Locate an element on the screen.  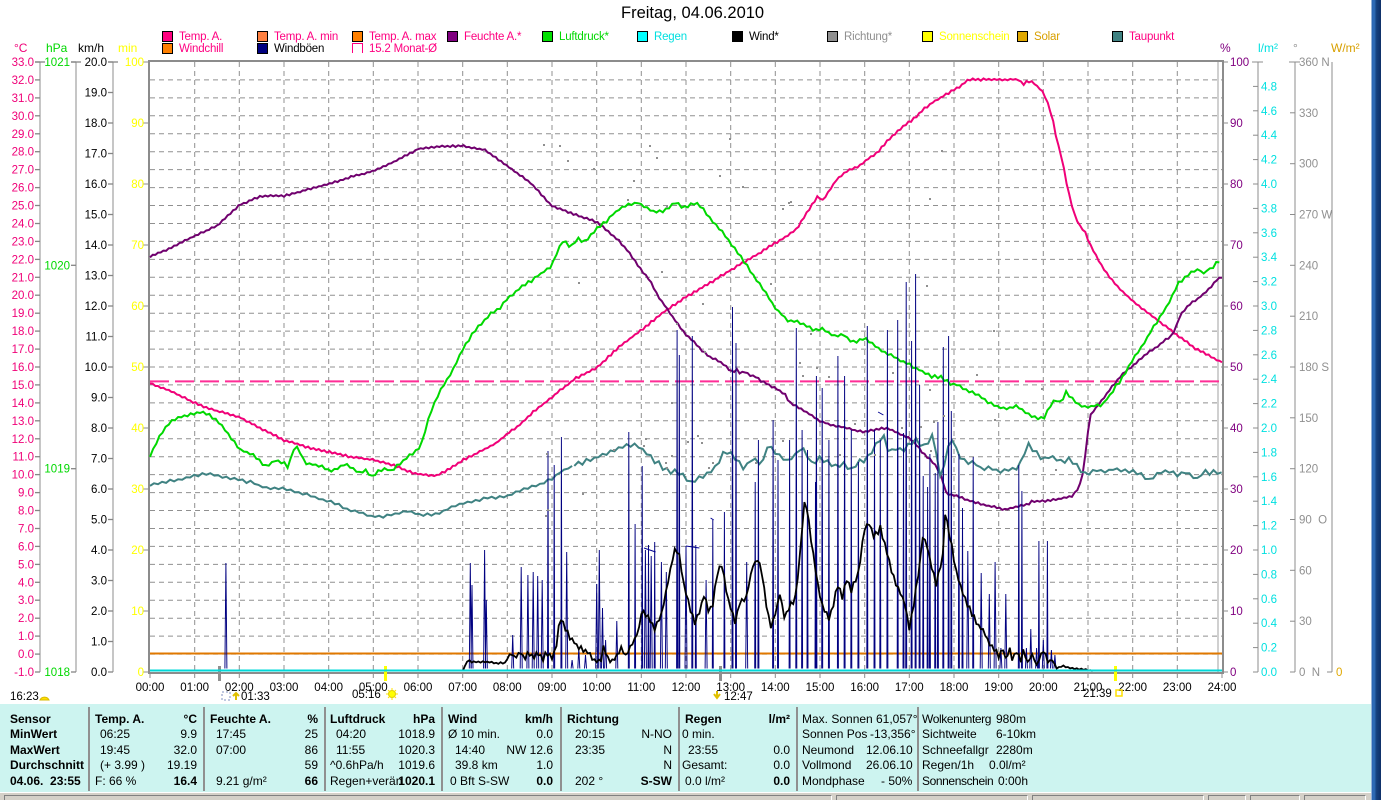
svg-text: 1020 is located at coordinates (57, 266).